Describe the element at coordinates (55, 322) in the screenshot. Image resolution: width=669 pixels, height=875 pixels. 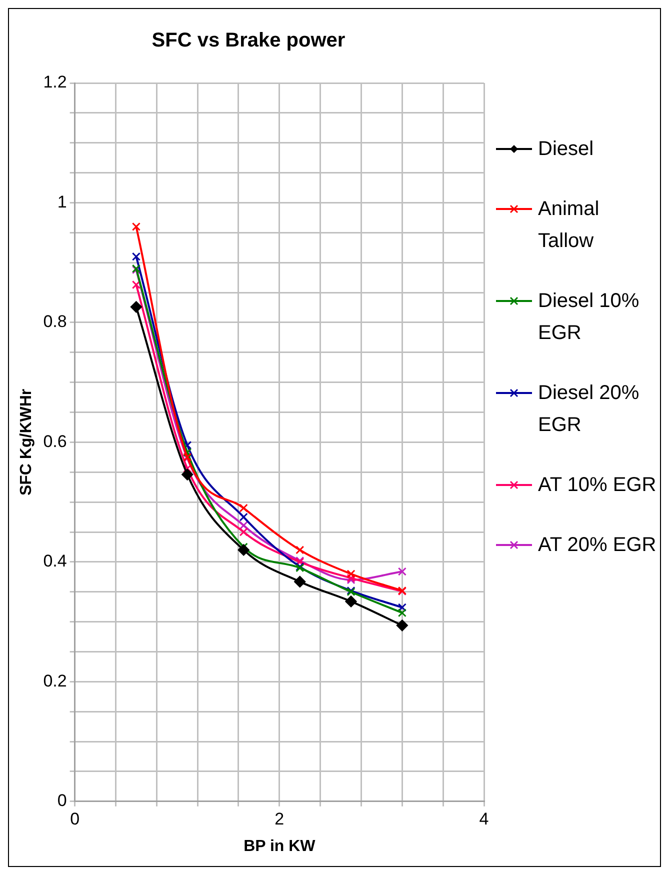
I see `y-tick-label: 0.8` at that location.